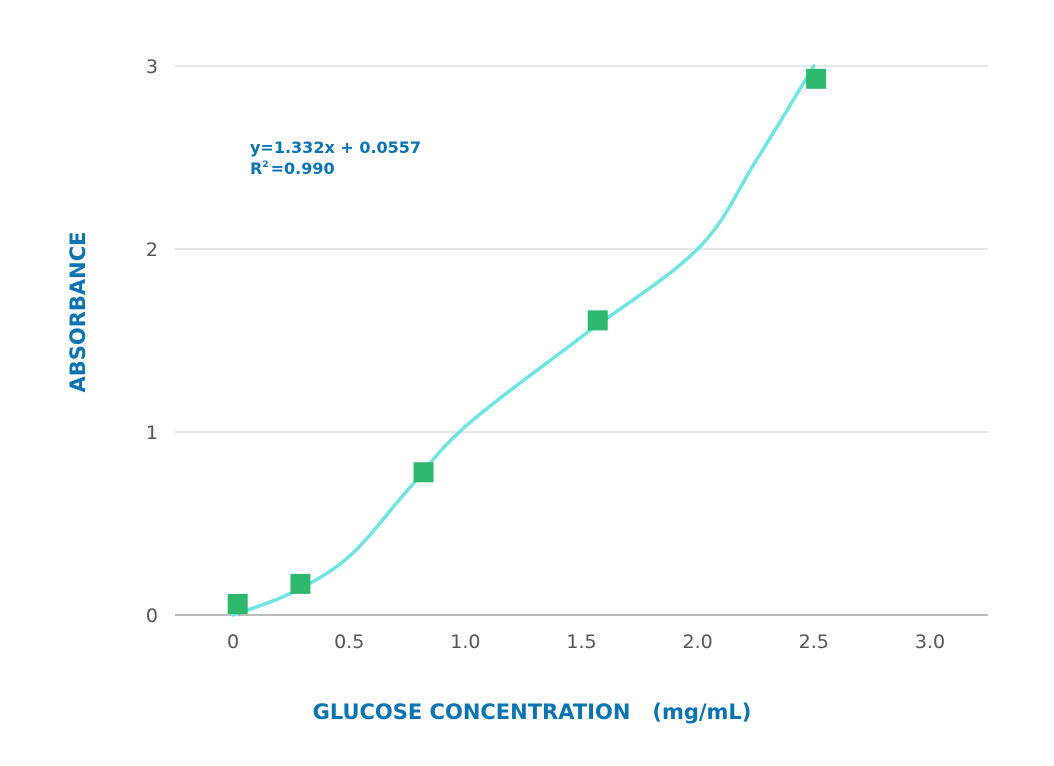 This screenshot has height=766, width=1054. What do you see at coordinates (303, 168) in the screenshot?
I see `r-squared-value: =0.990` at bounding box center [303, 168].